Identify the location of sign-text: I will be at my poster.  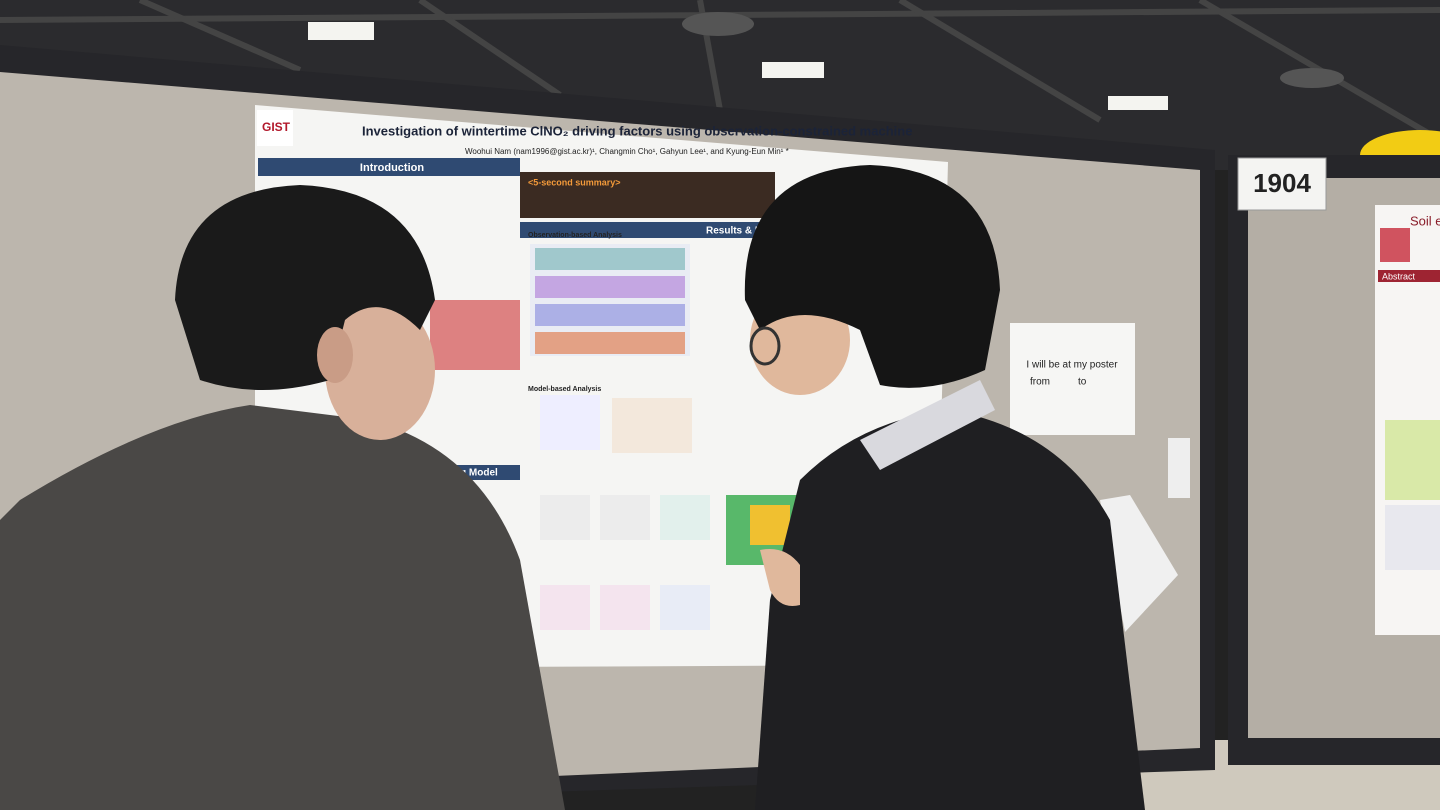
(1072, 365).